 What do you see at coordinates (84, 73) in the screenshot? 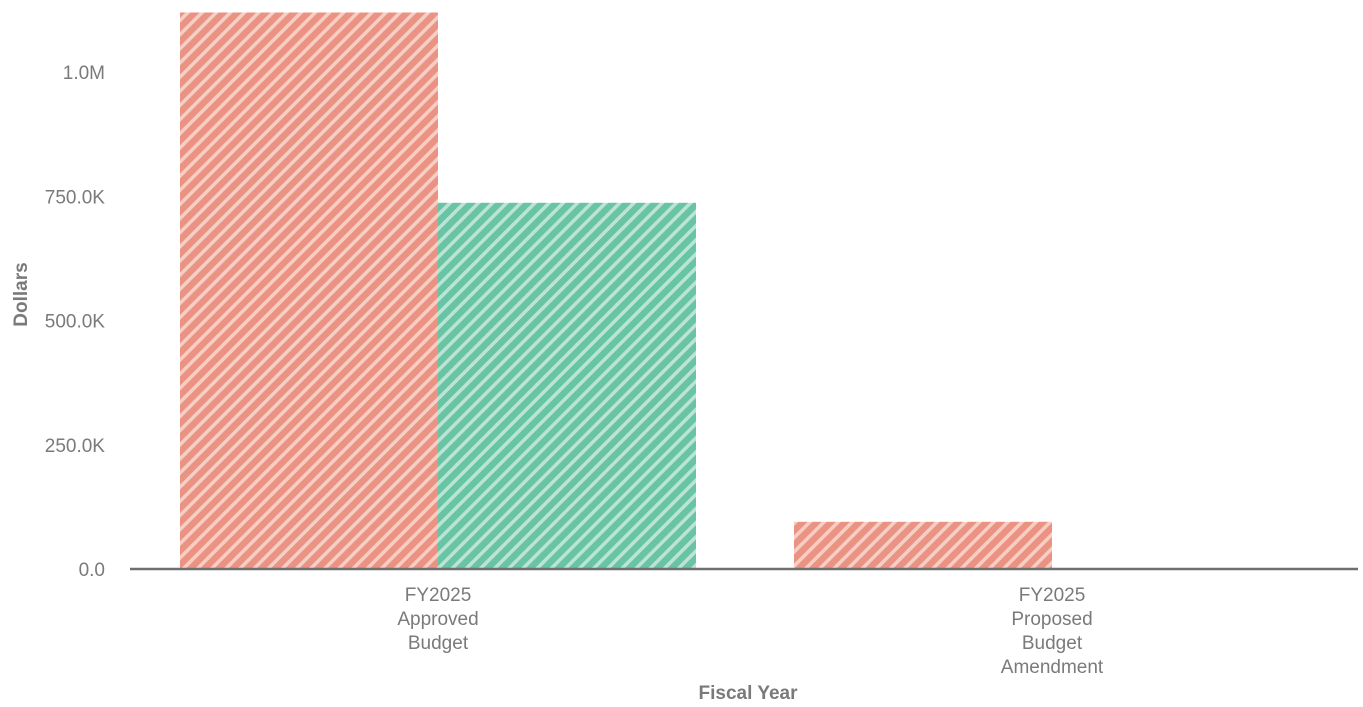
I see `y-tick-label: 1.0M` at bounding box center [84, 73].